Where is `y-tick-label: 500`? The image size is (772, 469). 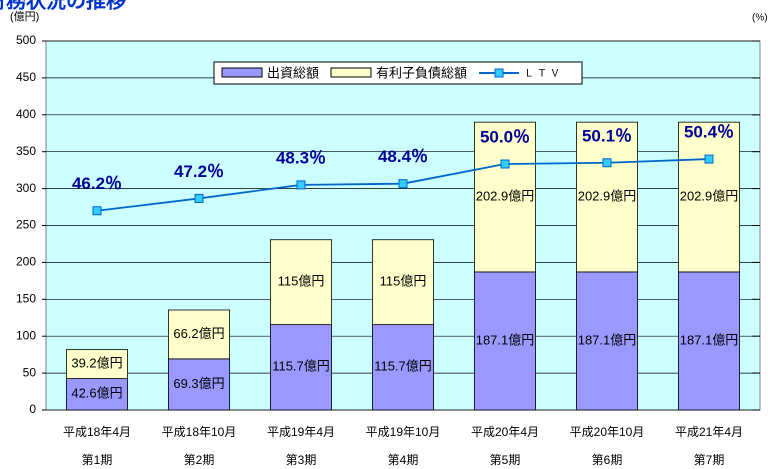
y-tick-label: 500 is located at coordinates (26, 40).